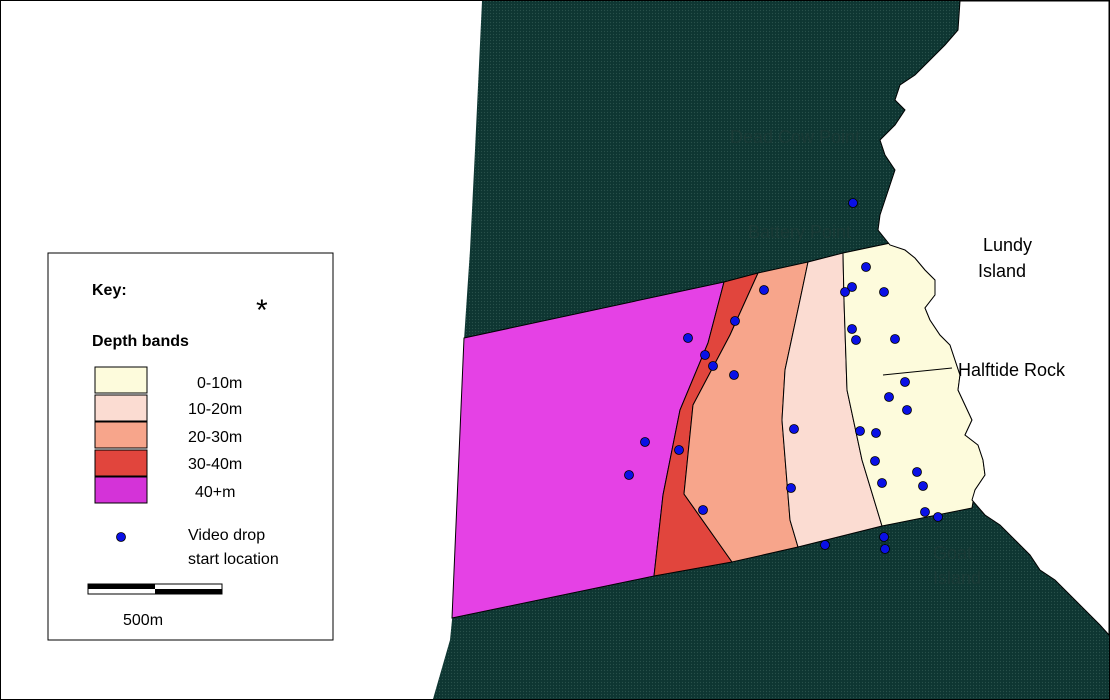 This screenshot has height=700, width=1110. What do you see at coordinates (795, 137) in the screenshot?
I see `label-dead-cow-point: Dead Cow Point` at bounding box center [795, 137].